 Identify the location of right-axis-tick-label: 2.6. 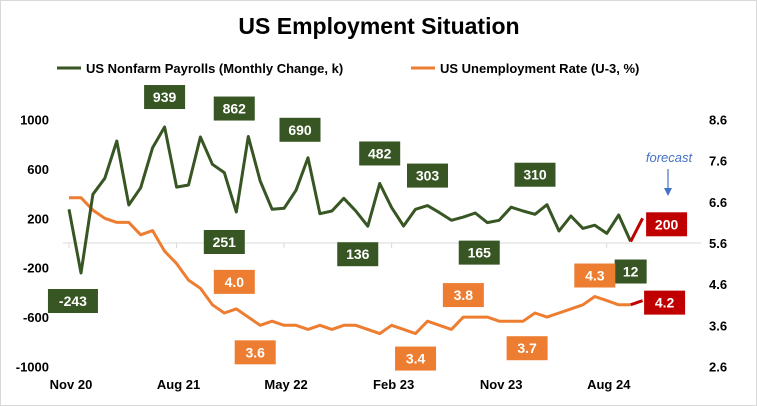
(718, 367).